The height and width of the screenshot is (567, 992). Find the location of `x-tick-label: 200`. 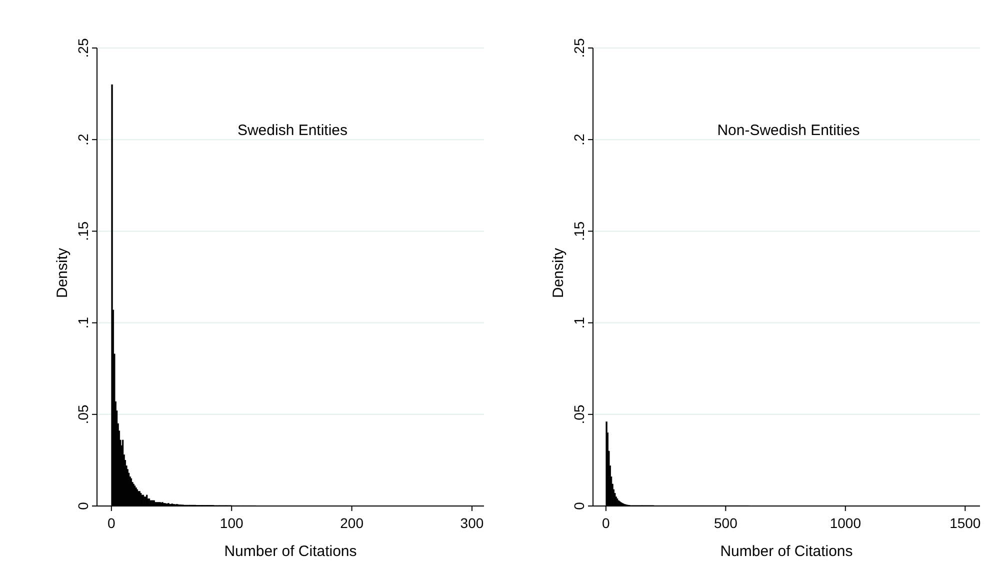

x-tick-label: 200 is located at coordinates (352, 523).